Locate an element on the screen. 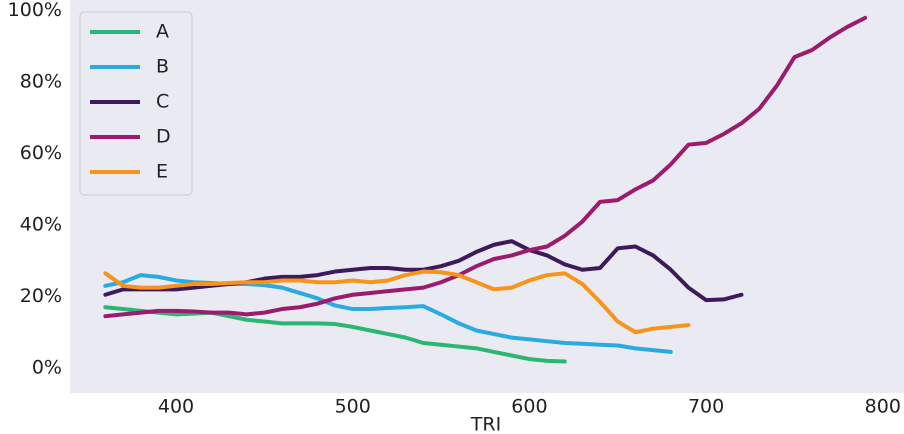 This screenshot has width=904, height=434. y-tick-label: 100% is located at coordinates (35, 10).